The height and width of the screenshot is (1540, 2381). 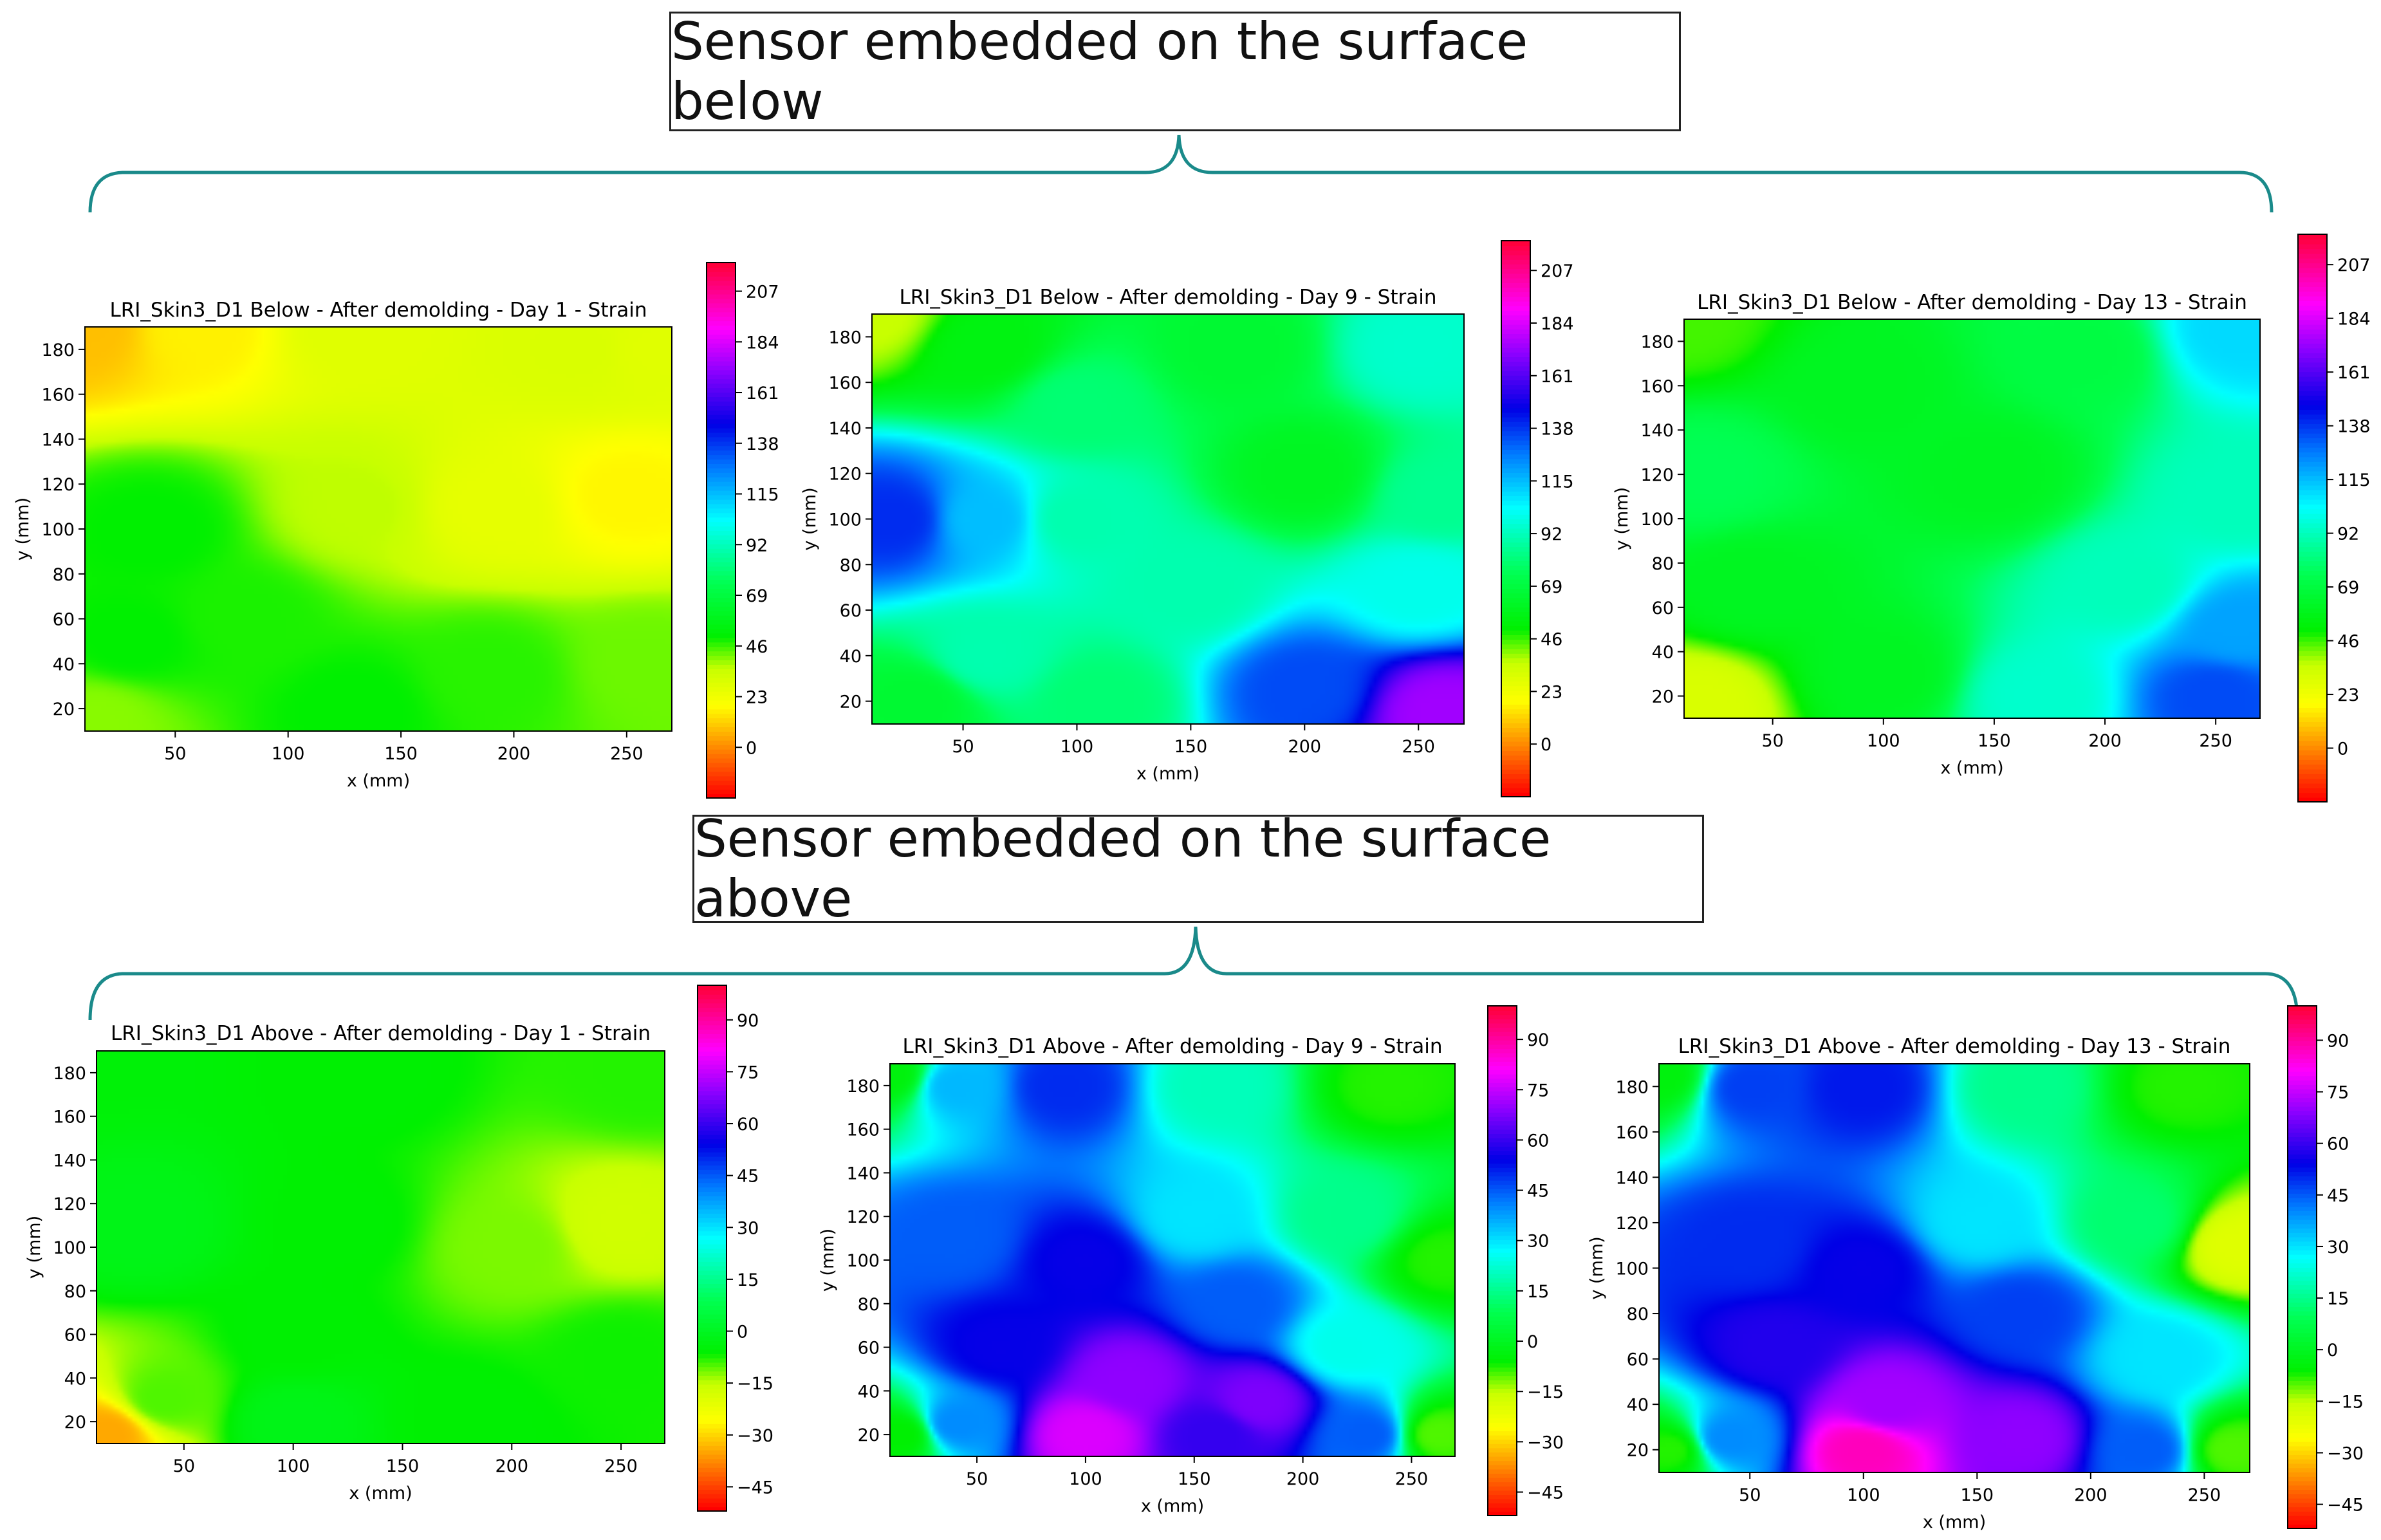 What do you see at coordinates (1622, 518) in the screenshot?
I see `y-axis-label: y (mm)` at bounding box center [1622, 518].